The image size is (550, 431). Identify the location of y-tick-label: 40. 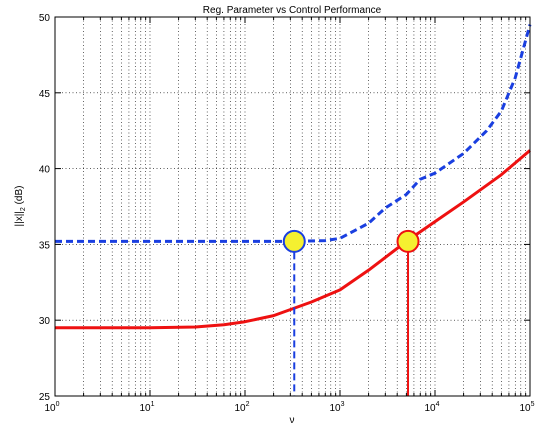
(45, 170).